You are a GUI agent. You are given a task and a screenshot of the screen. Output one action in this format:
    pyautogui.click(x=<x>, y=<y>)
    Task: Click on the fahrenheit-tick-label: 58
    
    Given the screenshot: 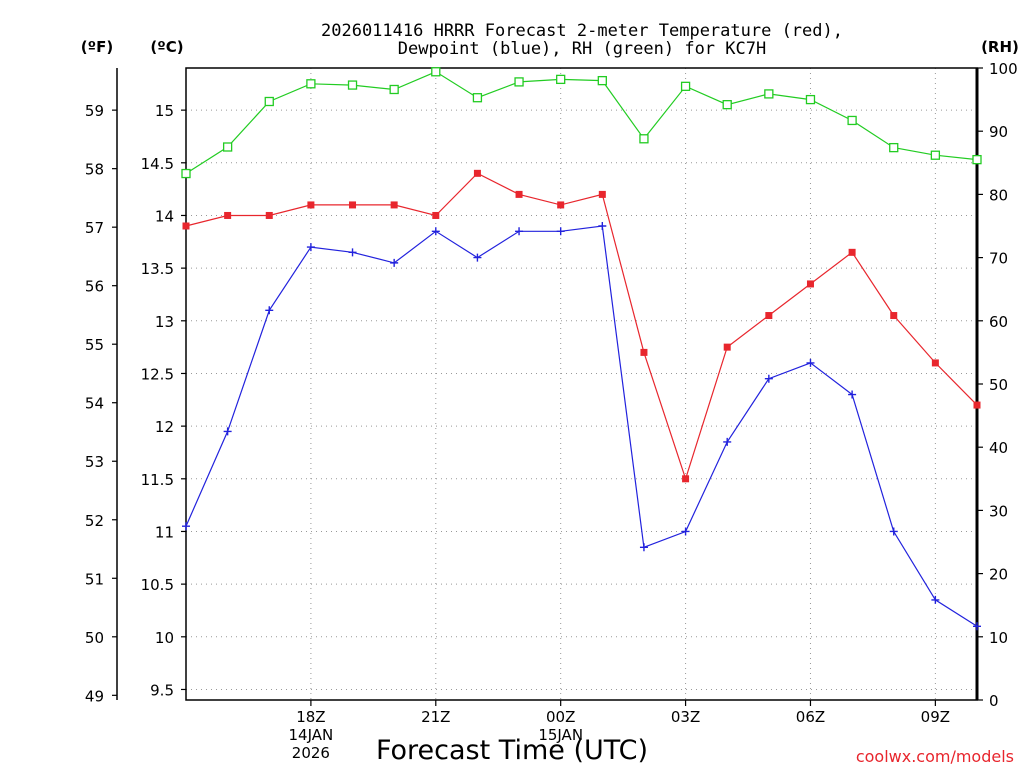 What is the action you would take?
    pyautogui.click(x=94, y=170)
    